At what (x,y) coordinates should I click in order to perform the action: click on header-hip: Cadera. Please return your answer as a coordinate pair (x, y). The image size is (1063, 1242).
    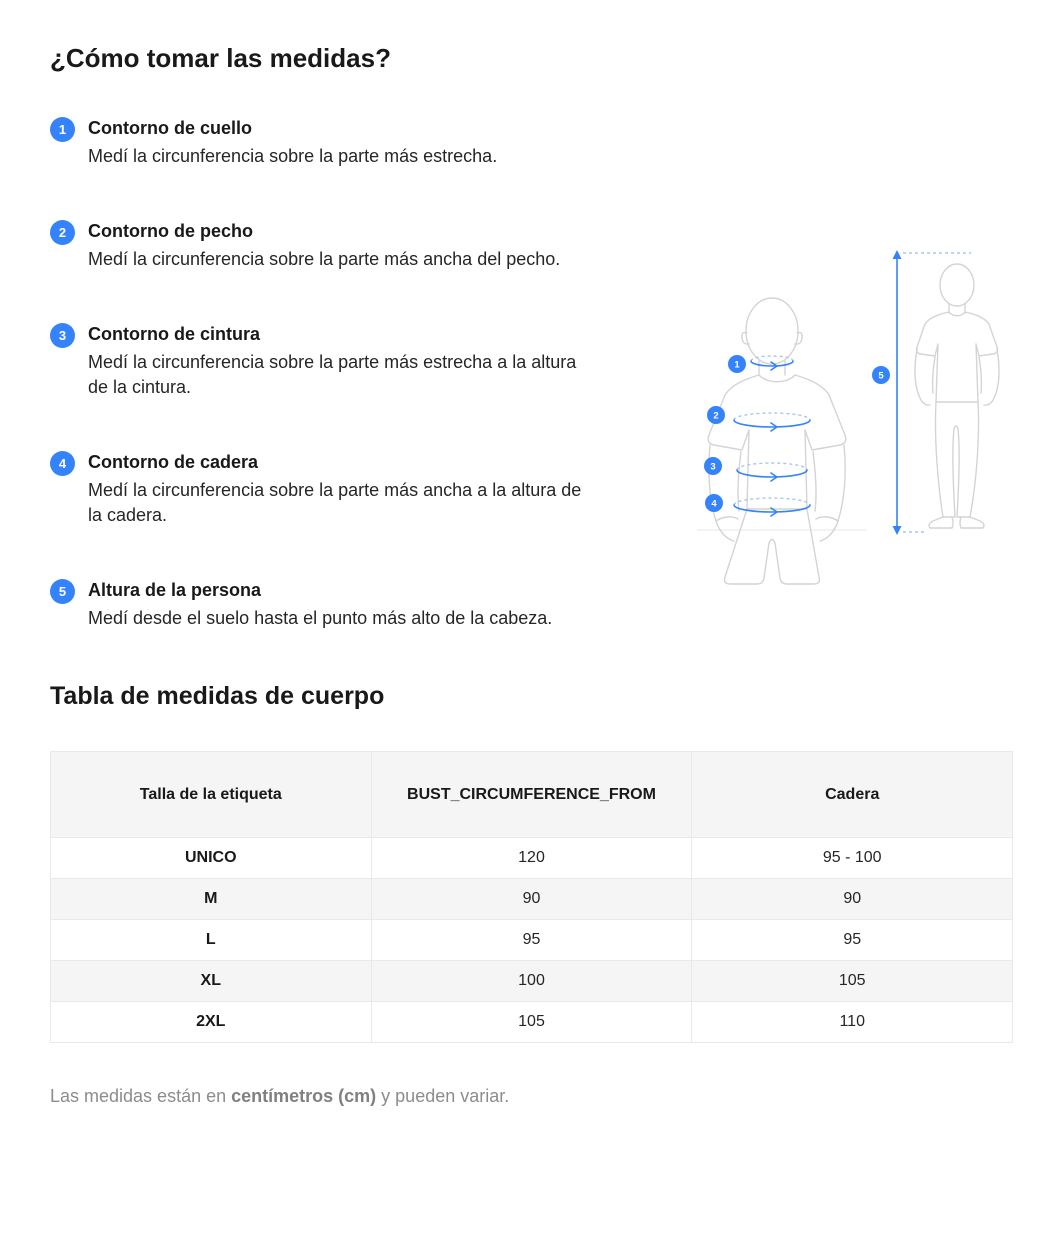
    Looking at the image, I should click on (852, 794).